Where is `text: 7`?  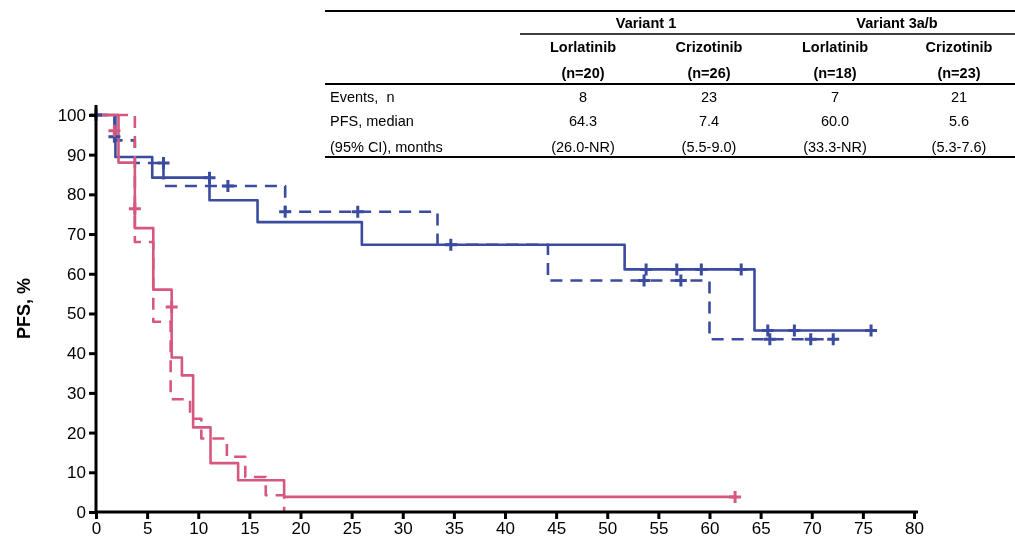
text: 7 is located at coordinates (835, 97).